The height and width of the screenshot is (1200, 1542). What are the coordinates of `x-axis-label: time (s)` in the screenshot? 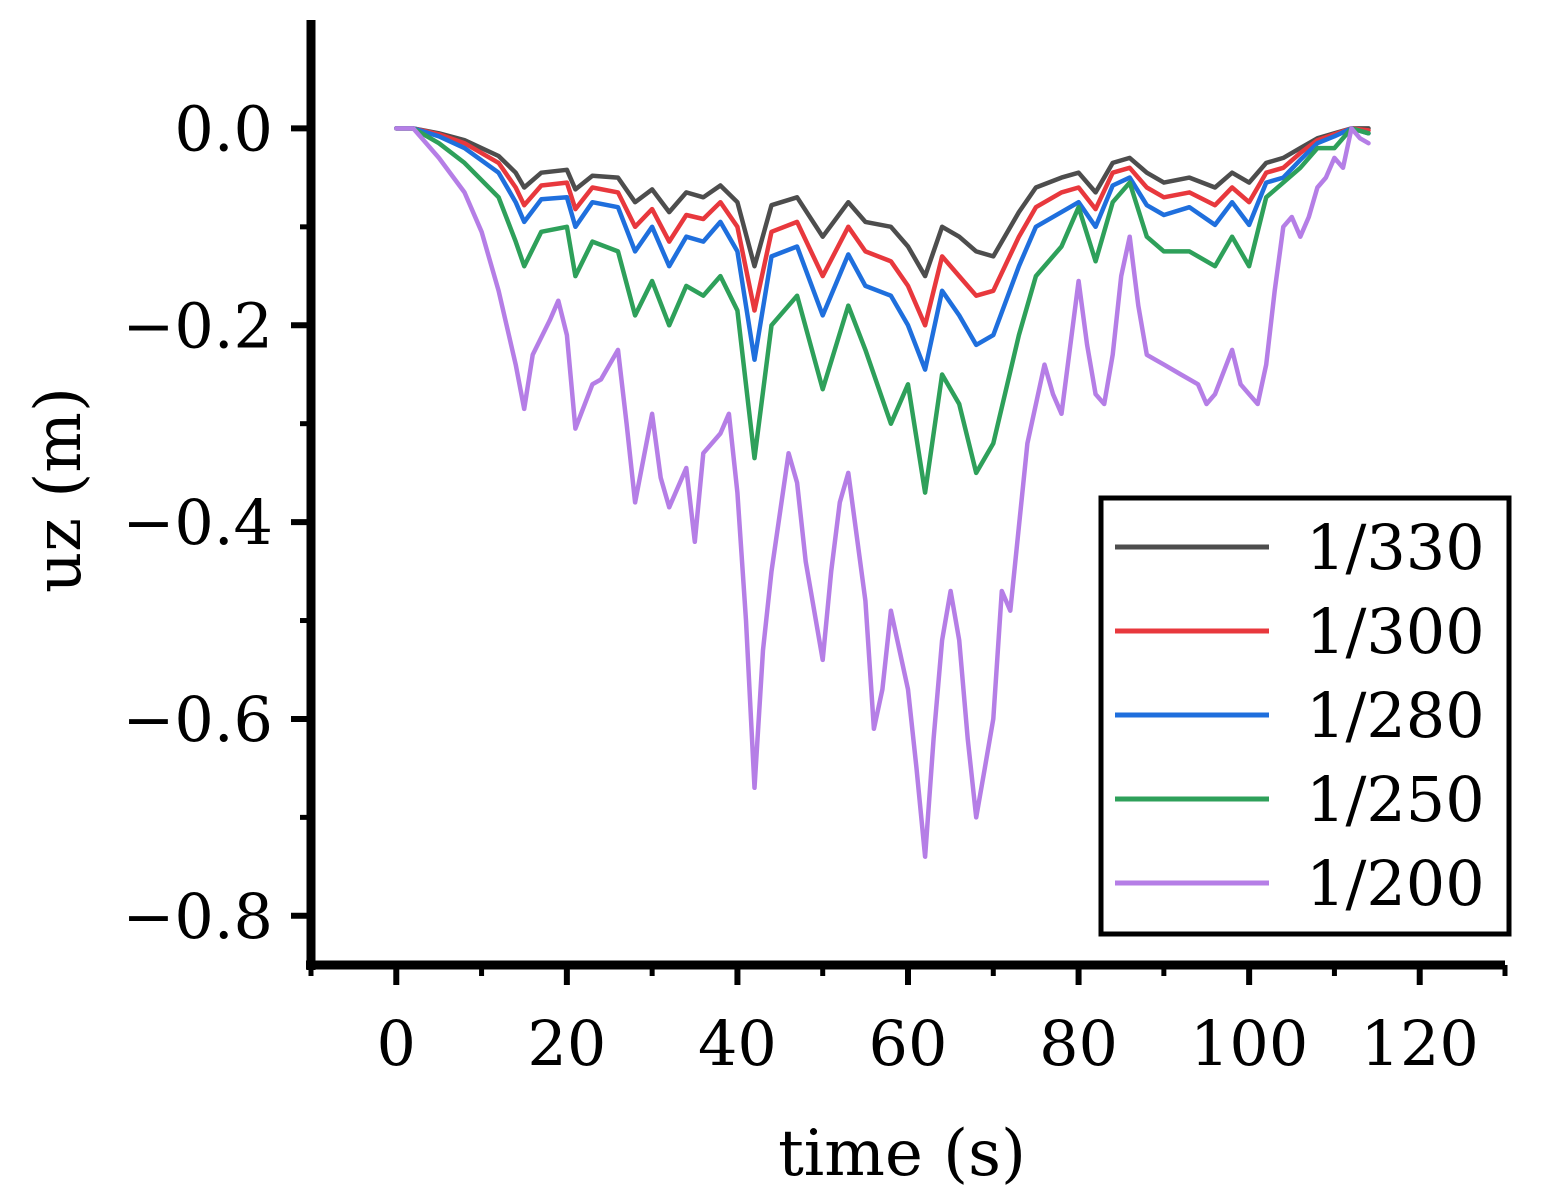 It's located at (902, 1154).